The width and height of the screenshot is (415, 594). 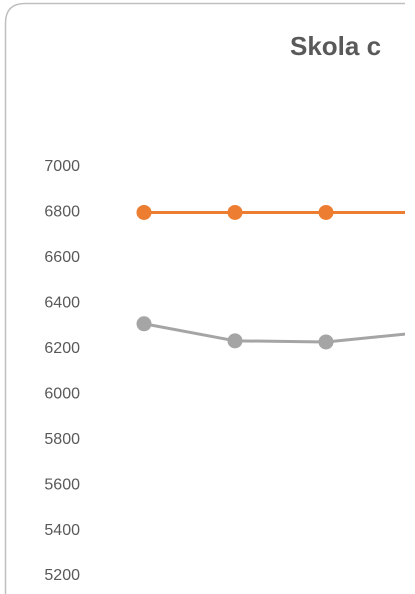 What do you see at coordinates (62, 393) in the screenshot?
I see `y-tick-label: 6000` at bounding box center [62, 393].